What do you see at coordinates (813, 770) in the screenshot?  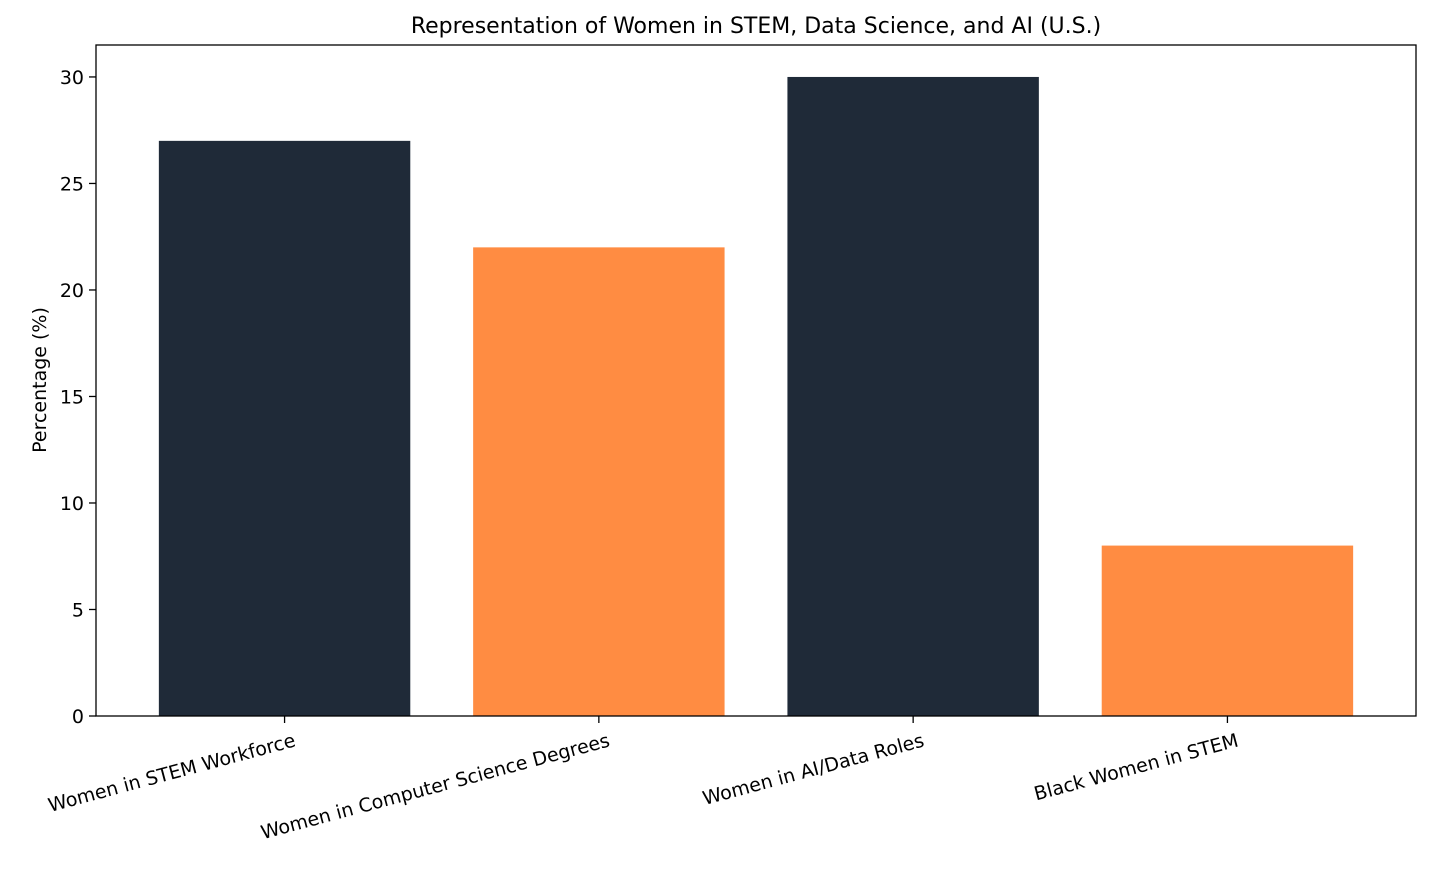 I see `x-tick-label: Women in AI/Data Roles` at bounding box center [813, 770].